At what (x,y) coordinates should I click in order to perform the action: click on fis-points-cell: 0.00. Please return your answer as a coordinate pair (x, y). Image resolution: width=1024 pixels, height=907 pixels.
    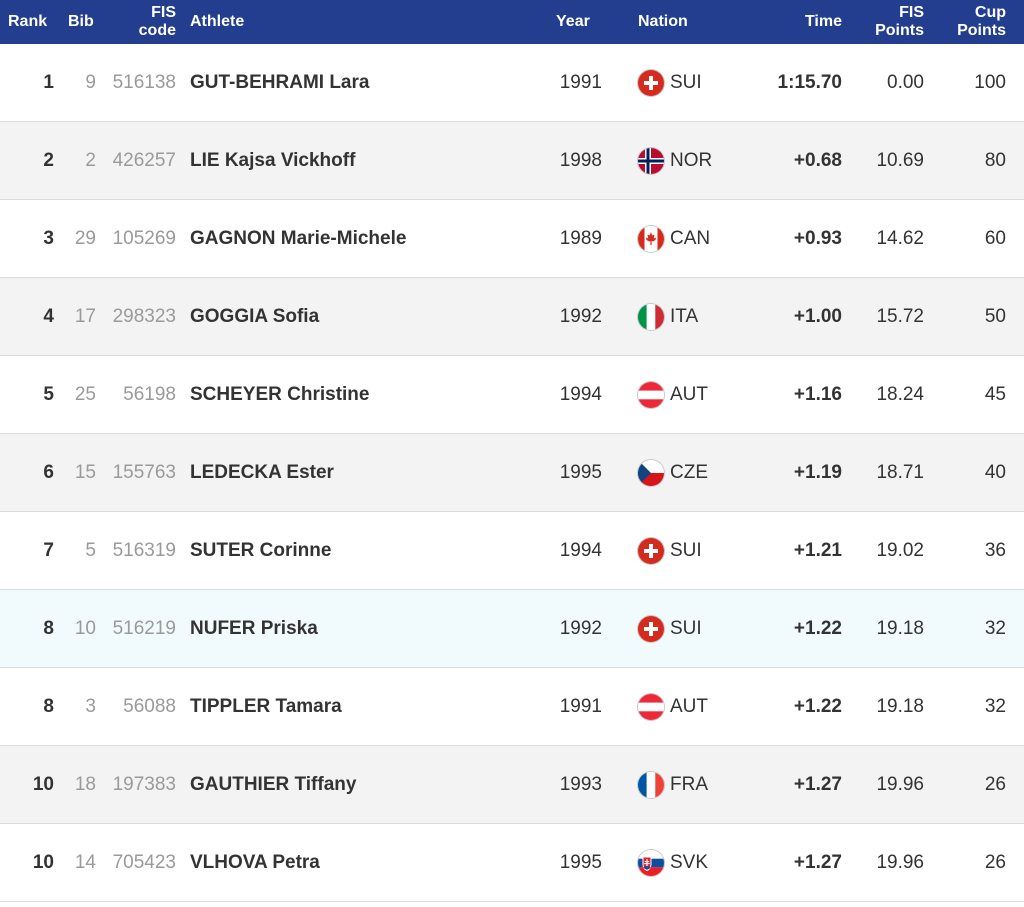
    Looking at the image, I should click on (905, 82).